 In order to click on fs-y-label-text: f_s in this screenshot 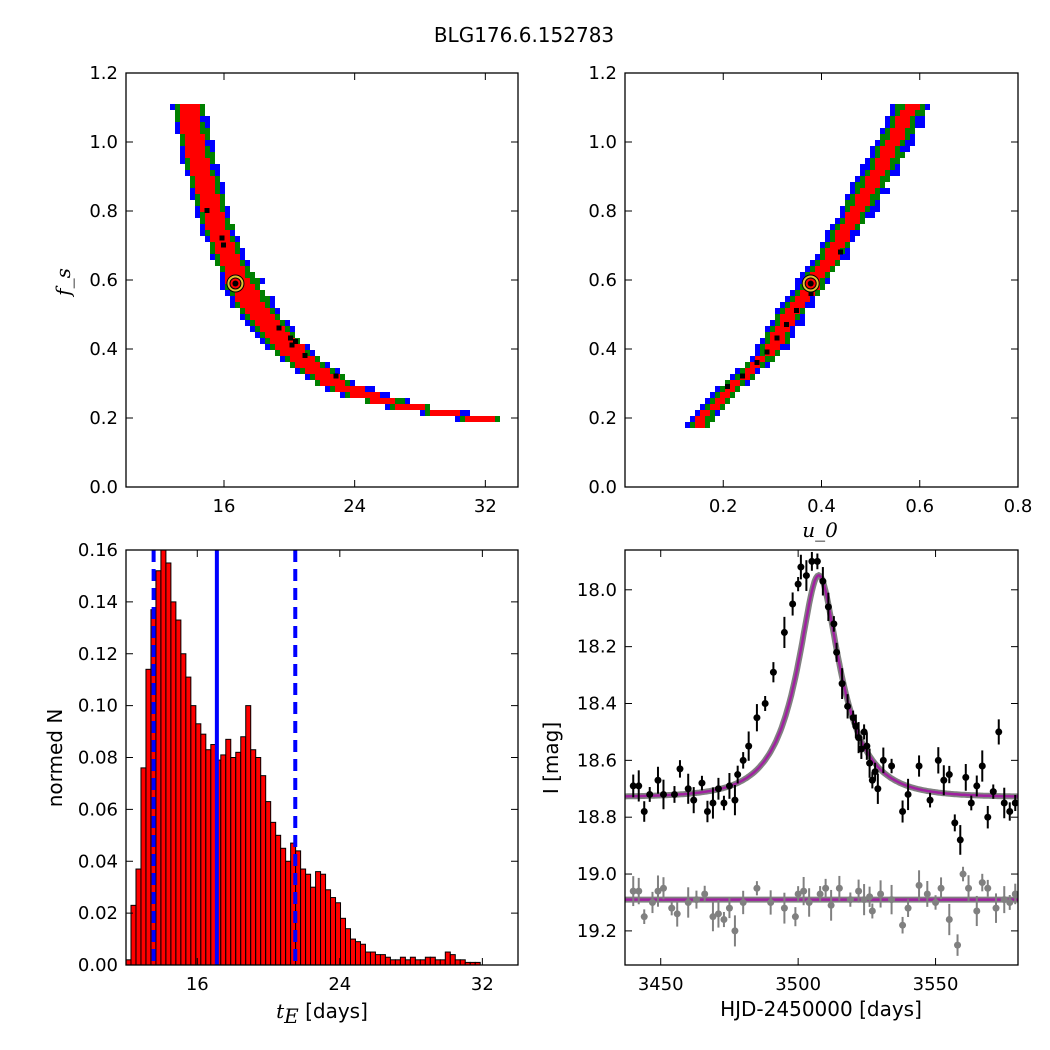, I will do `click(63, 283)`.